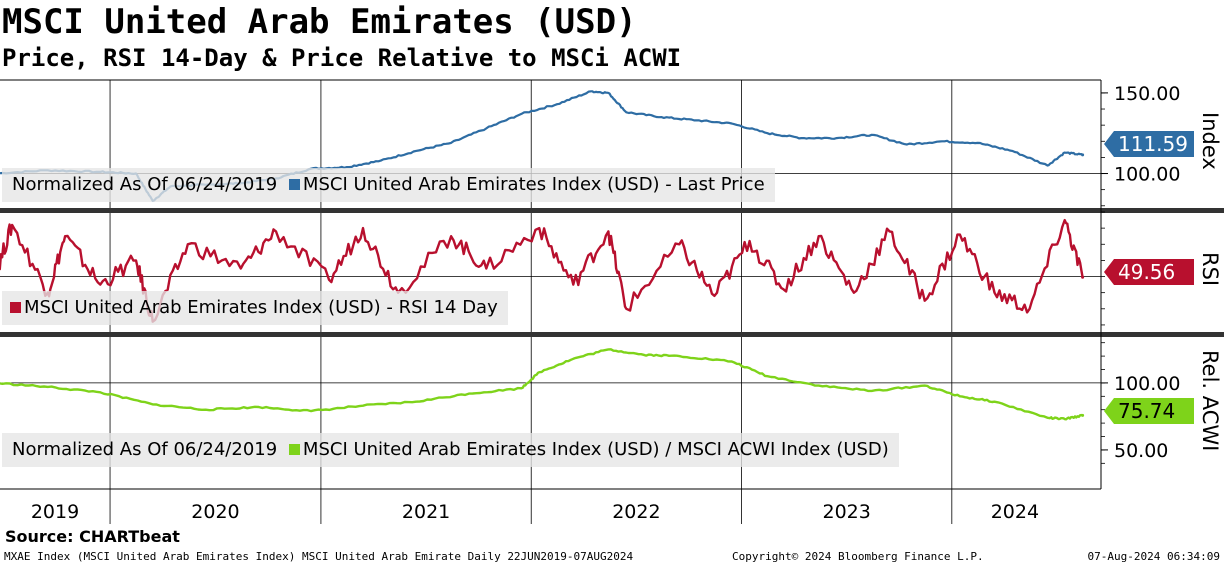 Image resolution: width=1224 pixels, height=566 pixels. Describe the element at coordinates (145, 184) in the screenshot. I see `price-legend-prefix: Normalized As Of 06/24/2019` at that location.